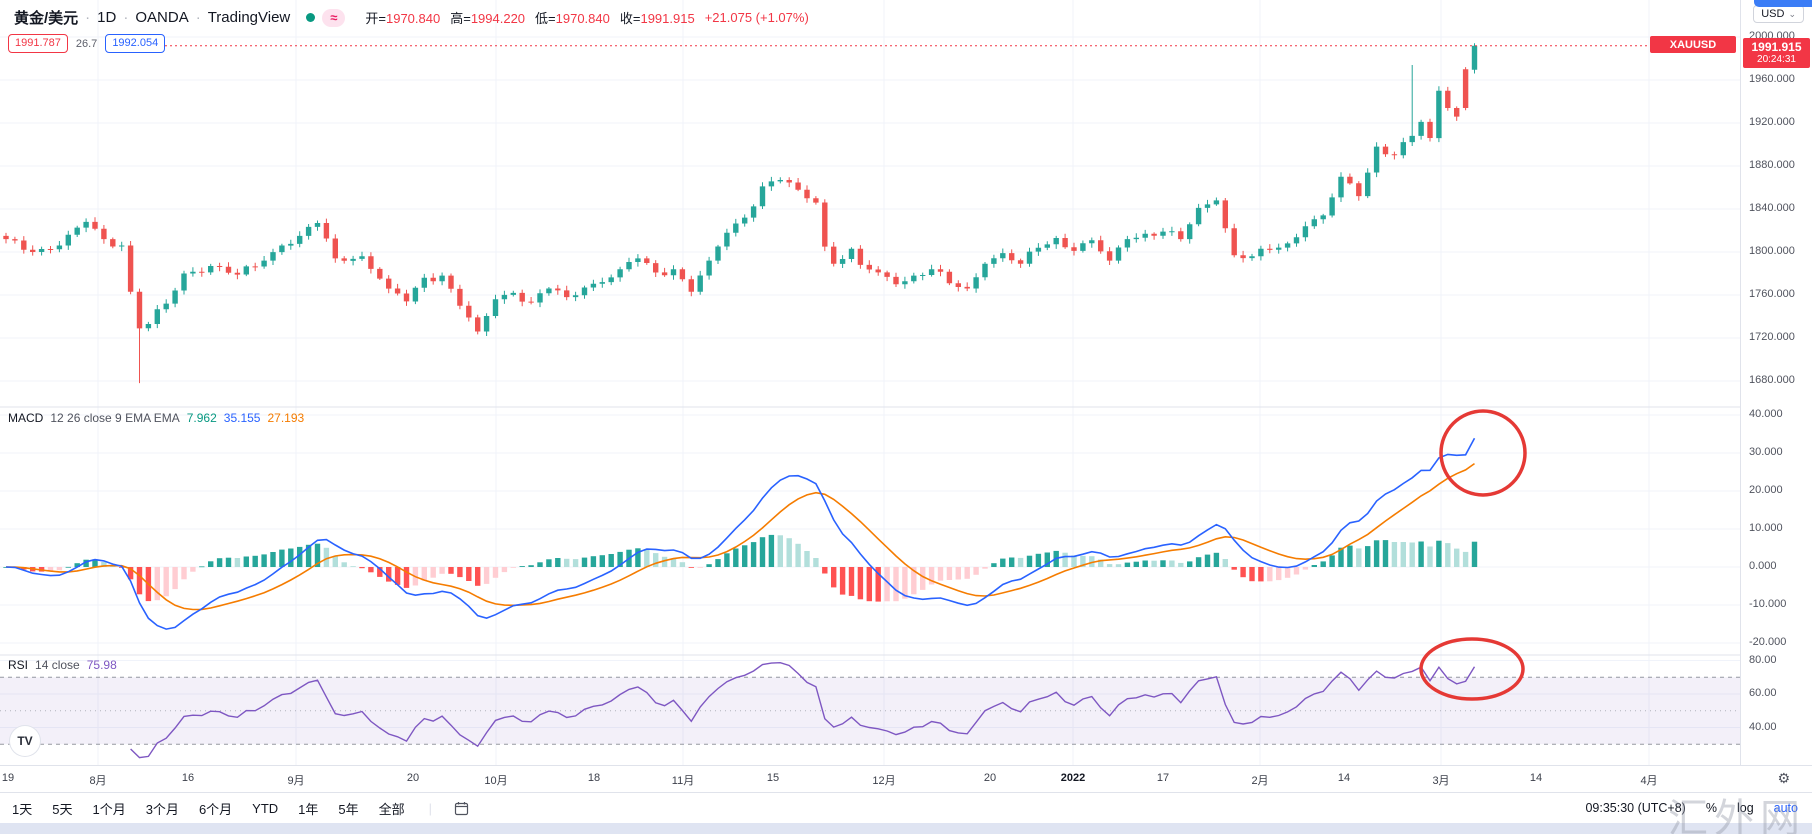 The width and height of the screenshot is (1812, 834). What do you see at coordinates (1737, 815) in the screenshot?
I see `site-watermark: 汇外网` at bounding box center [1737, 815].